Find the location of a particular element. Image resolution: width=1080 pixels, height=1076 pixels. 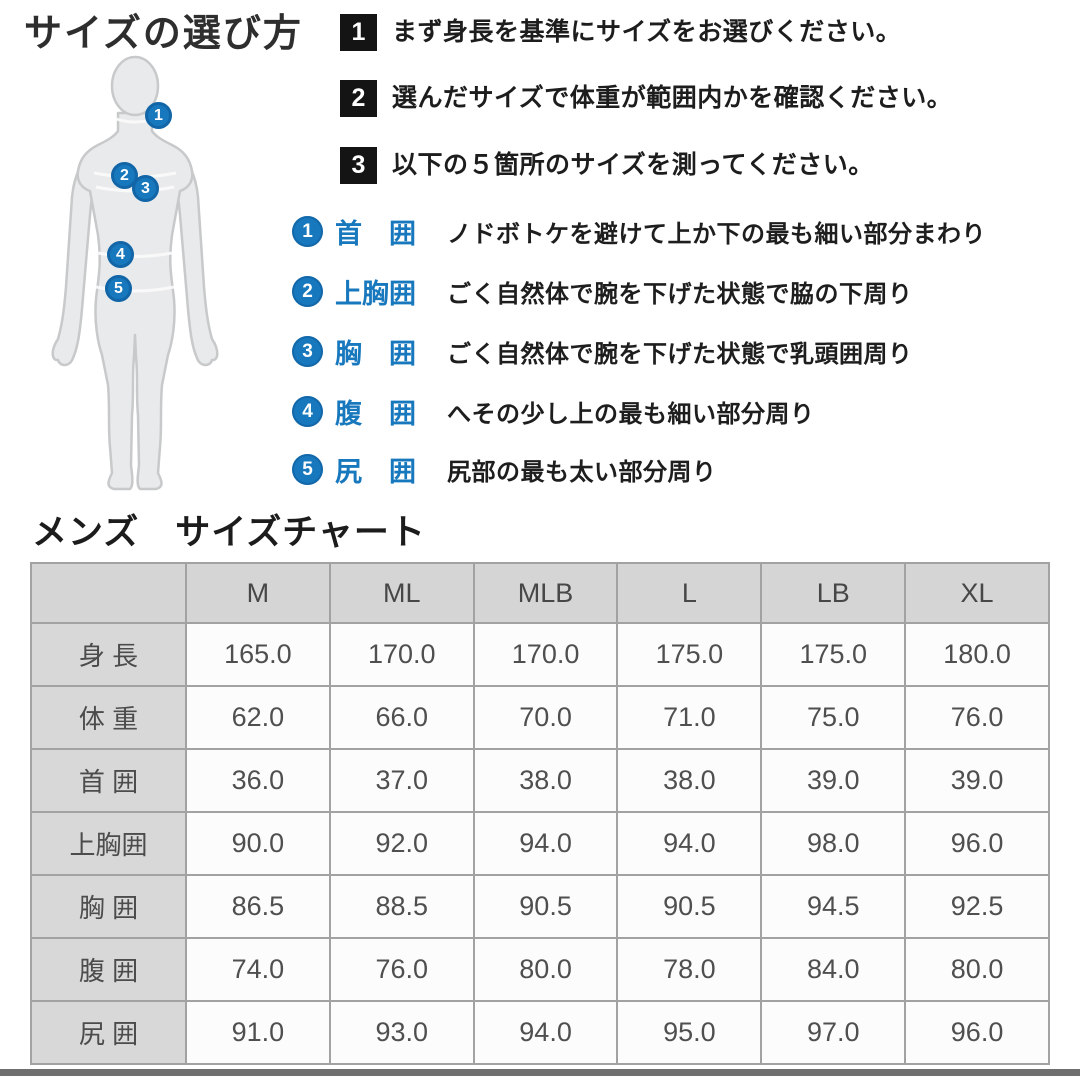

step-text: まず身長を基準にサイズをお選びください。 is located at coordinates (647, 32).